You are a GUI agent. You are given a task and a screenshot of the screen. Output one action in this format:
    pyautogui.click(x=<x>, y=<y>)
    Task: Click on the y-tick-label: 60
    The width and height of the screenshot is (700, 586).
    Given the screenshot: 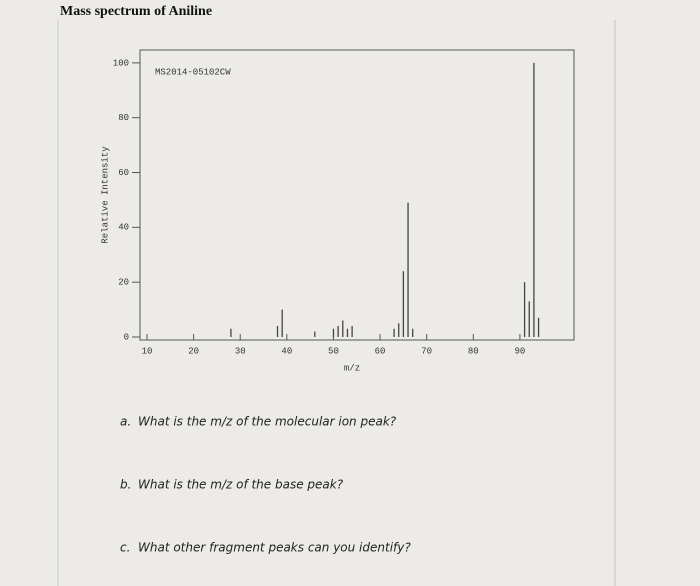 What is the action you would take?
    pyautogui.click(x=123, y=173)
    